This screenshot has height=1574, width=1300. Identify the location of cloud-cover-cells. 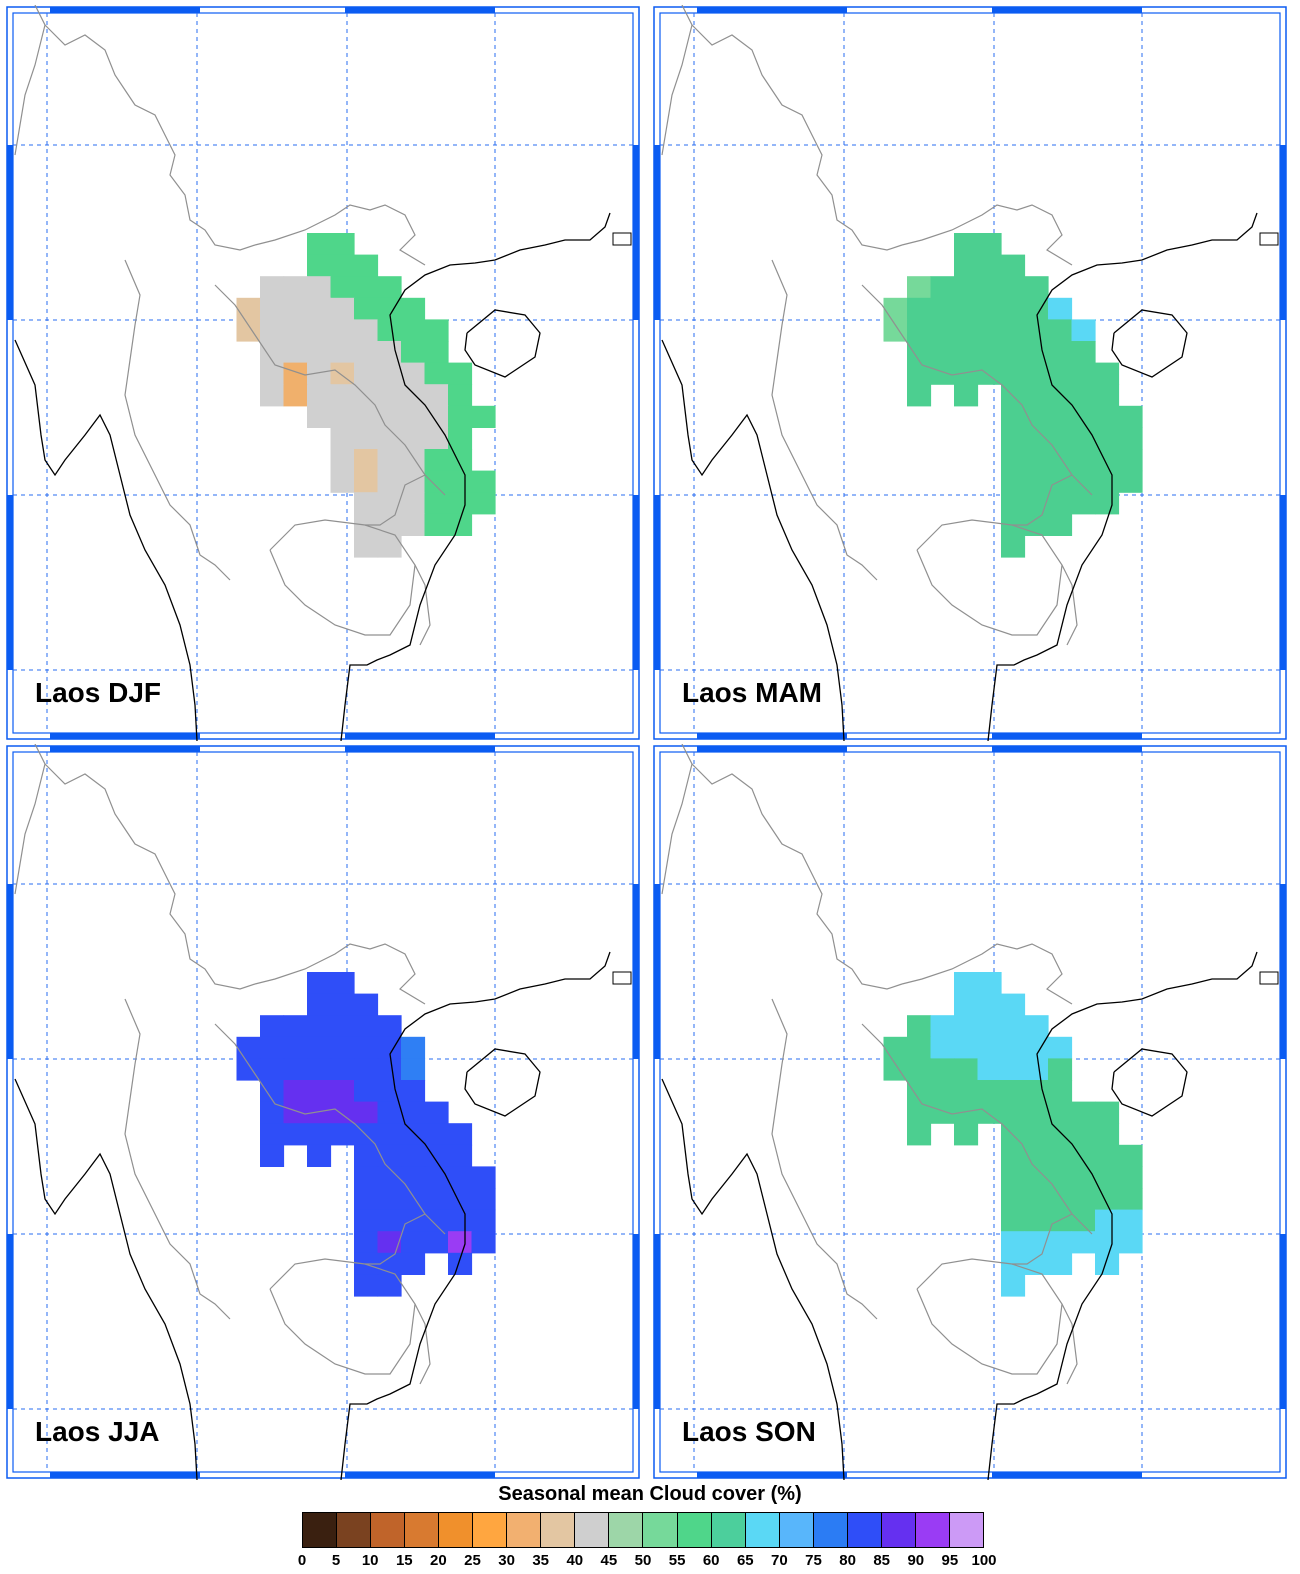
(366, 1134).